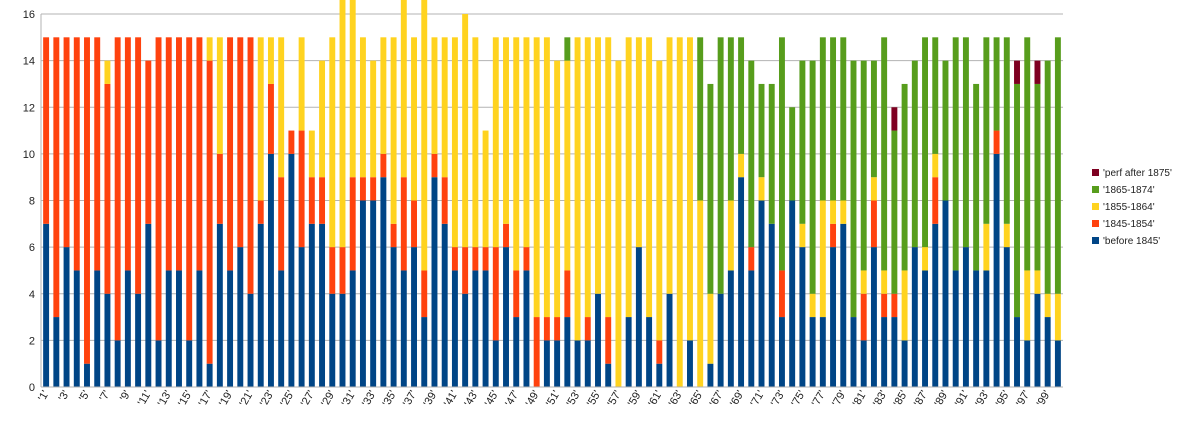 This screenshot has height=422, width=1184. What do you see at coordinates (328, 399) in the screenshot?
I see `x-tick-label: '29'` at bounding box center [328, 399].